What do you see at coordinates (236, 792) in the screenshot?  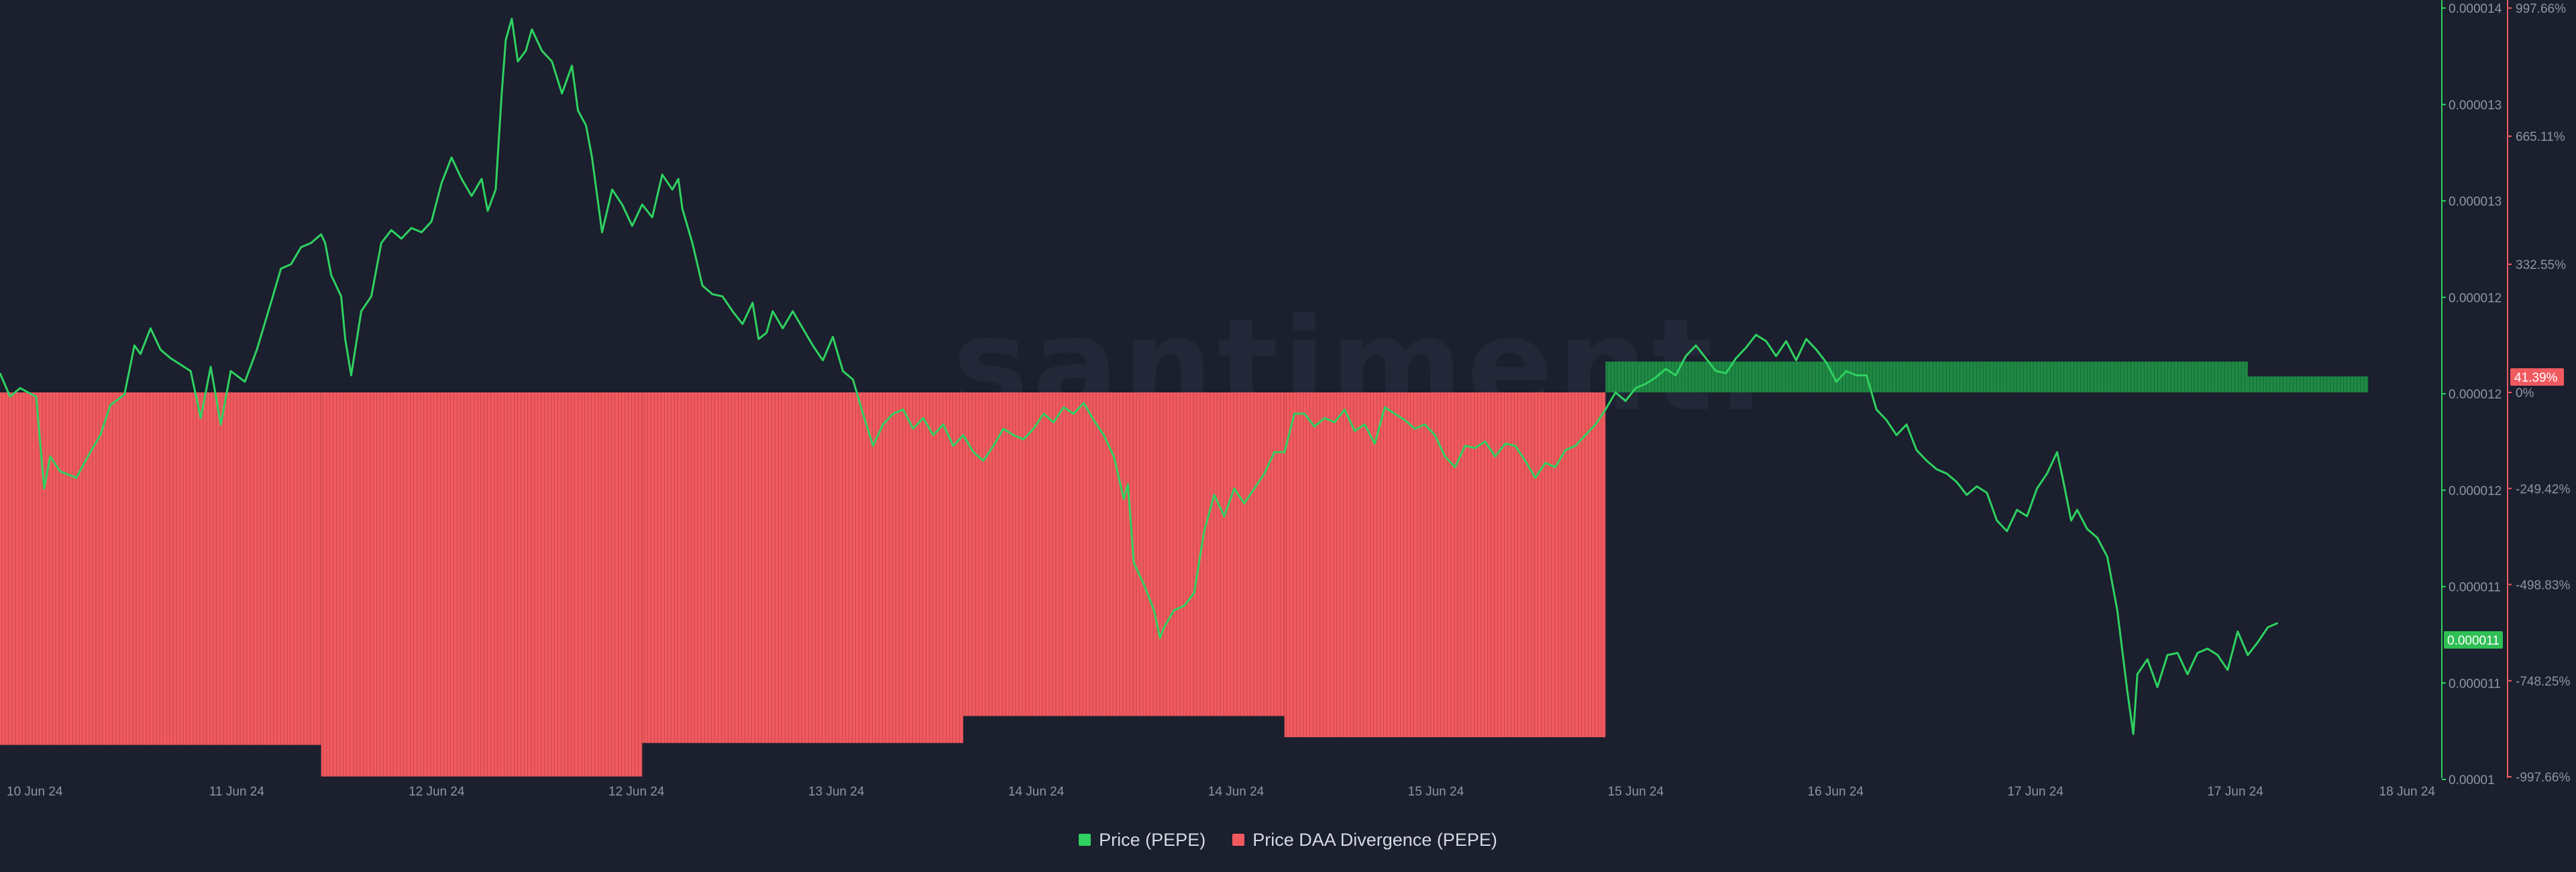 I see `x-tick-label: 11 Jun 24` at bounding box center [236, 792].